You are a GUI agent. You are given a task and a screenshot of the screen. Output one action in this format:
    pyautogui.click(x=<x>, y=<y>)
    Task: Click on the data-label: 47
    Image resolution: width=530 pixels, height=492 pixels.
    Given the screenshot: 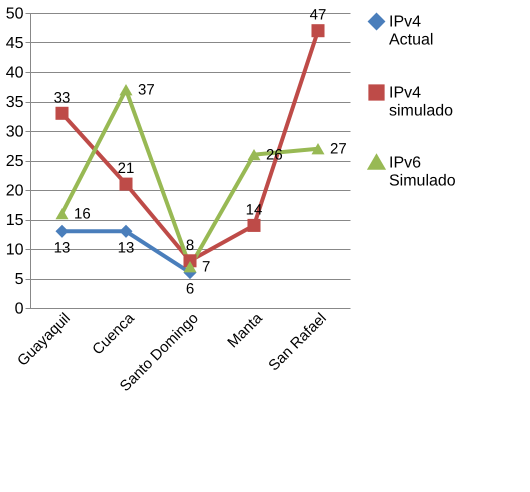 What is the action you would take?
    pyautogui.click(x=318, y=15)
    